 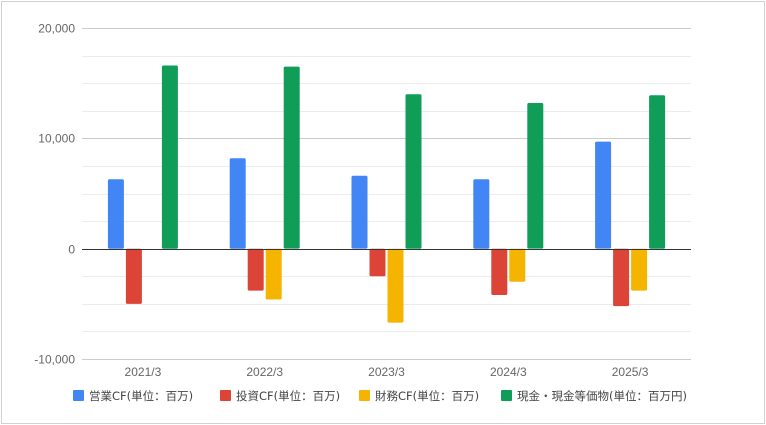 What do you see at coordinates (141, 396) in the screenshot?
I see `legend-label: 営業CF(単位：百万)` at bounding box center [141, 396].